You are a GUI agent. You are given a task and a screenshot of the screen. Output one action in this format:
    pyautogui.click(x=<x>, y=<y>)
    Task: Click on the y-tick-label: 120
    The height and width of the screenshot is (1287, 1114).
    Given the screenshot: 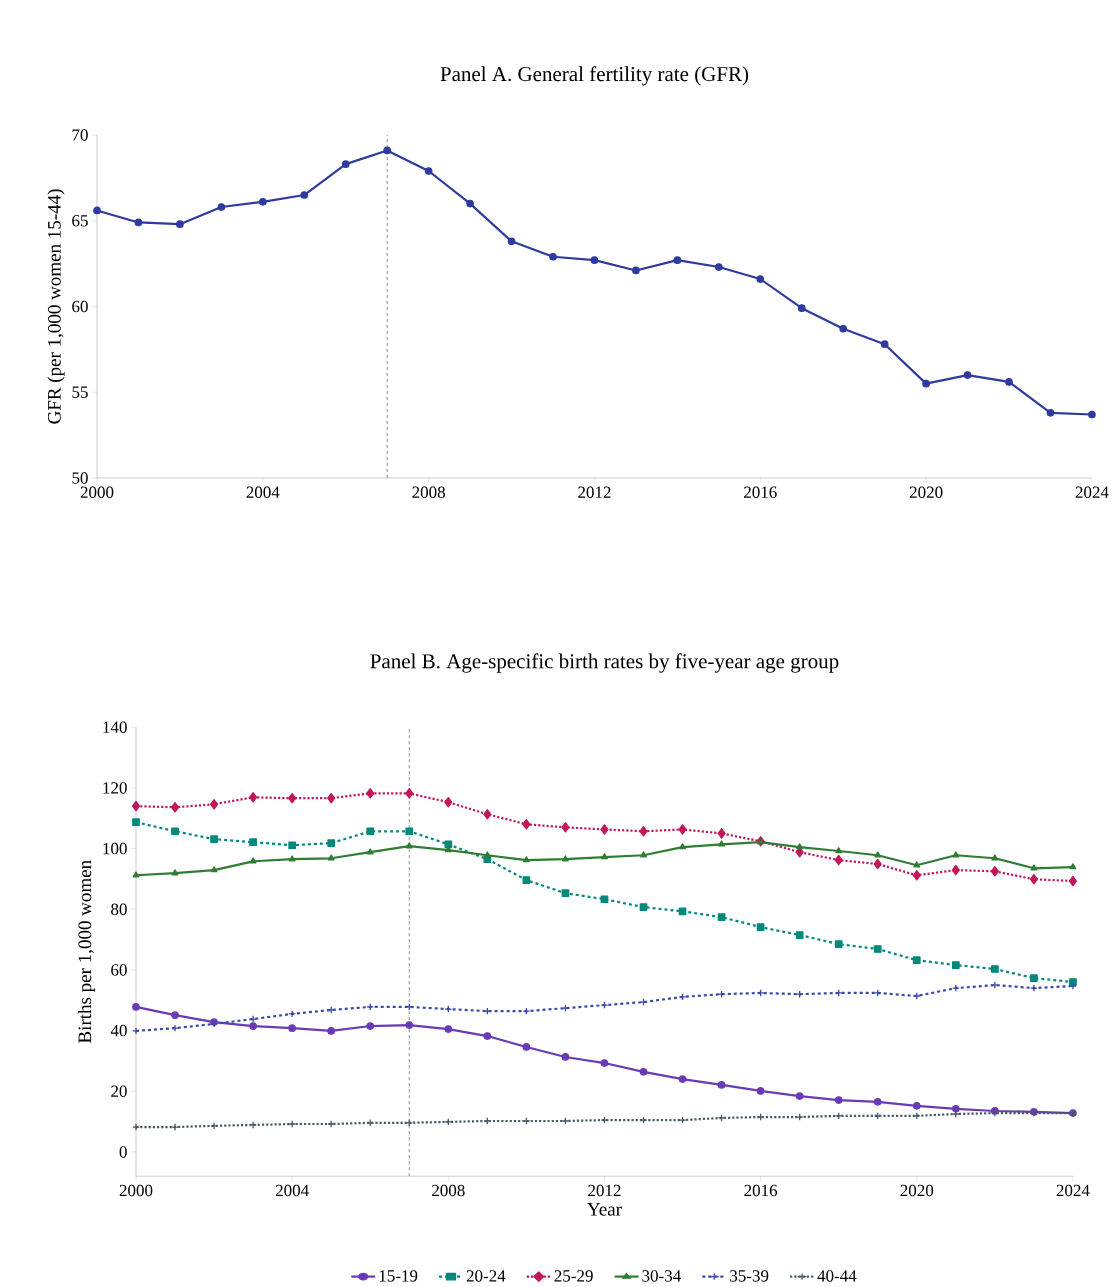 What is the action you would take?
    pyautogui.click(x=115, y=788)
    